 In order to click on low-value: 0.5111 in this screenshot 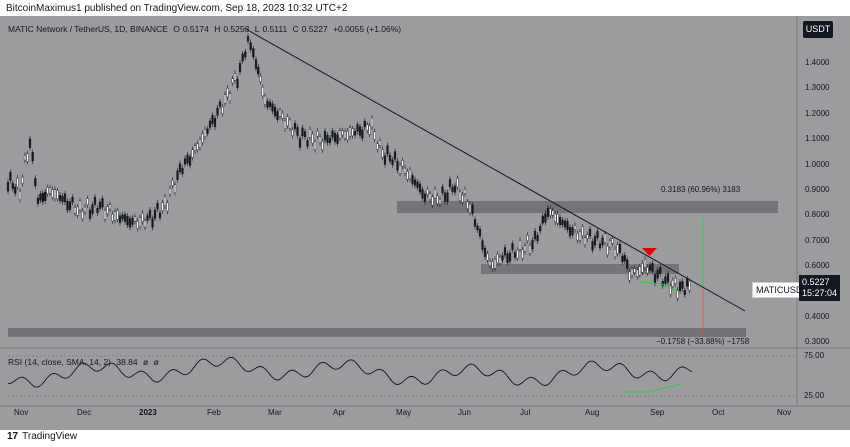, I will do `click(275, 29)`.